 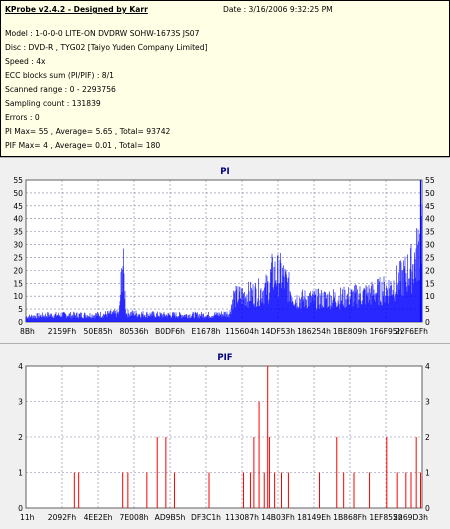 What do you see at coordinates (430, 193) in the screenshot?
I see `pi-ytick-right: 50` at bounding box center [430, 193].